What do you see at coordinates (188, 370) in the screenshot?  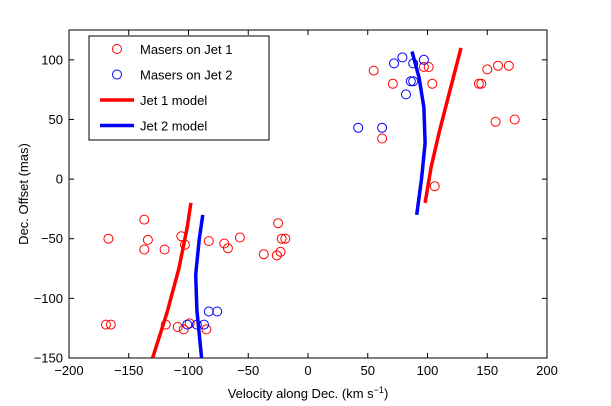 I see `x-tick-label: −100` at bounding box center [188, 370].